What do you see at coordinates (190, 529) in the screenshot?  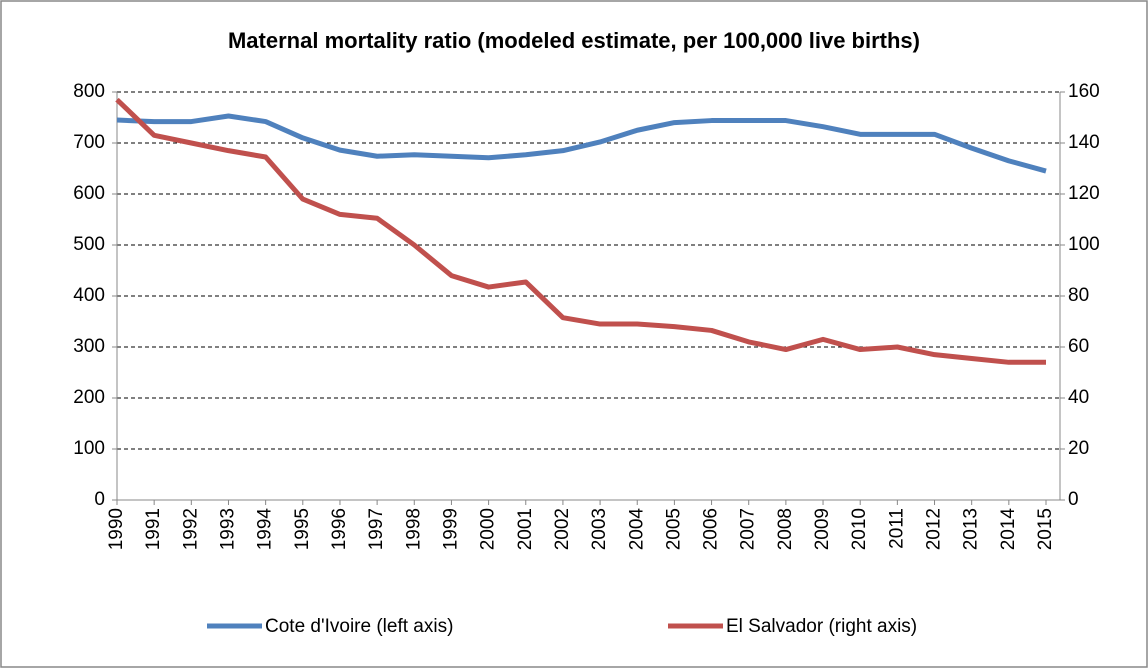 I see `x-tick-label: 1992` at bounding box center [190, 529].